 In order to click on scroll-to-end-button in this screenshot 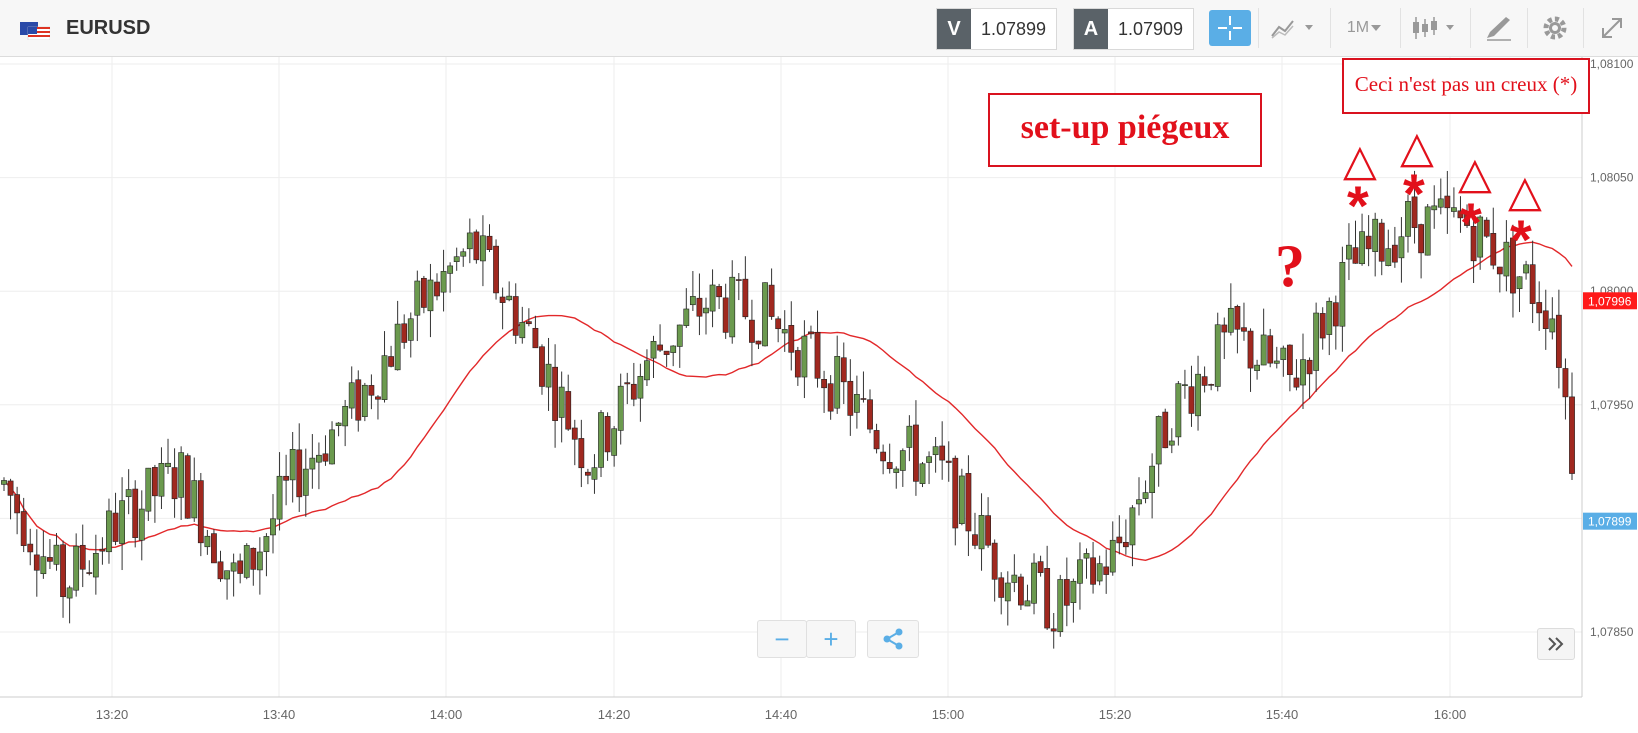, I will do `click(1556, 644)`.